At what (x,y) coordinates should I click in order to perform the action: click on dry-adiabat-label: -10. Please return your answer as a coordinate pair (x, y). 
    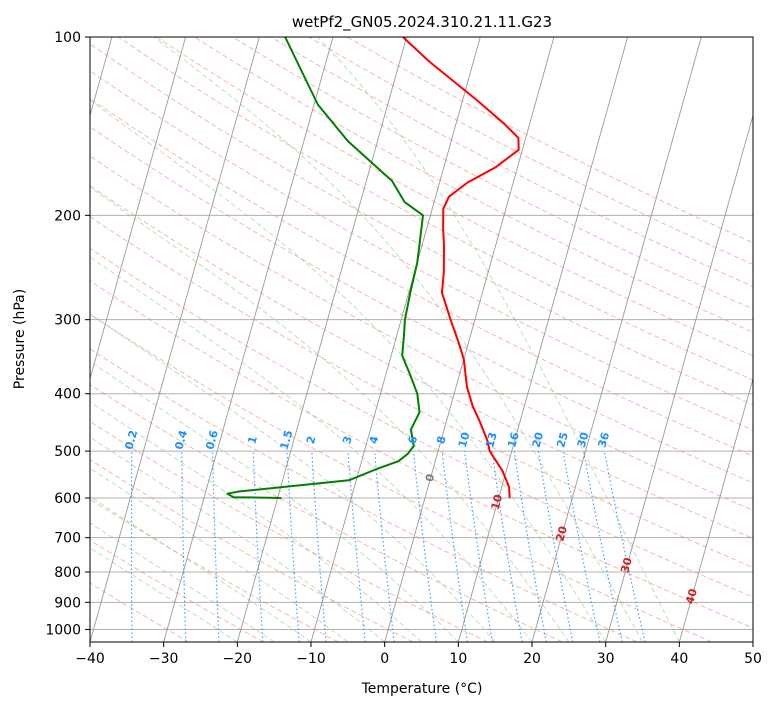
    Looking at the image, I should click on (0, 434).